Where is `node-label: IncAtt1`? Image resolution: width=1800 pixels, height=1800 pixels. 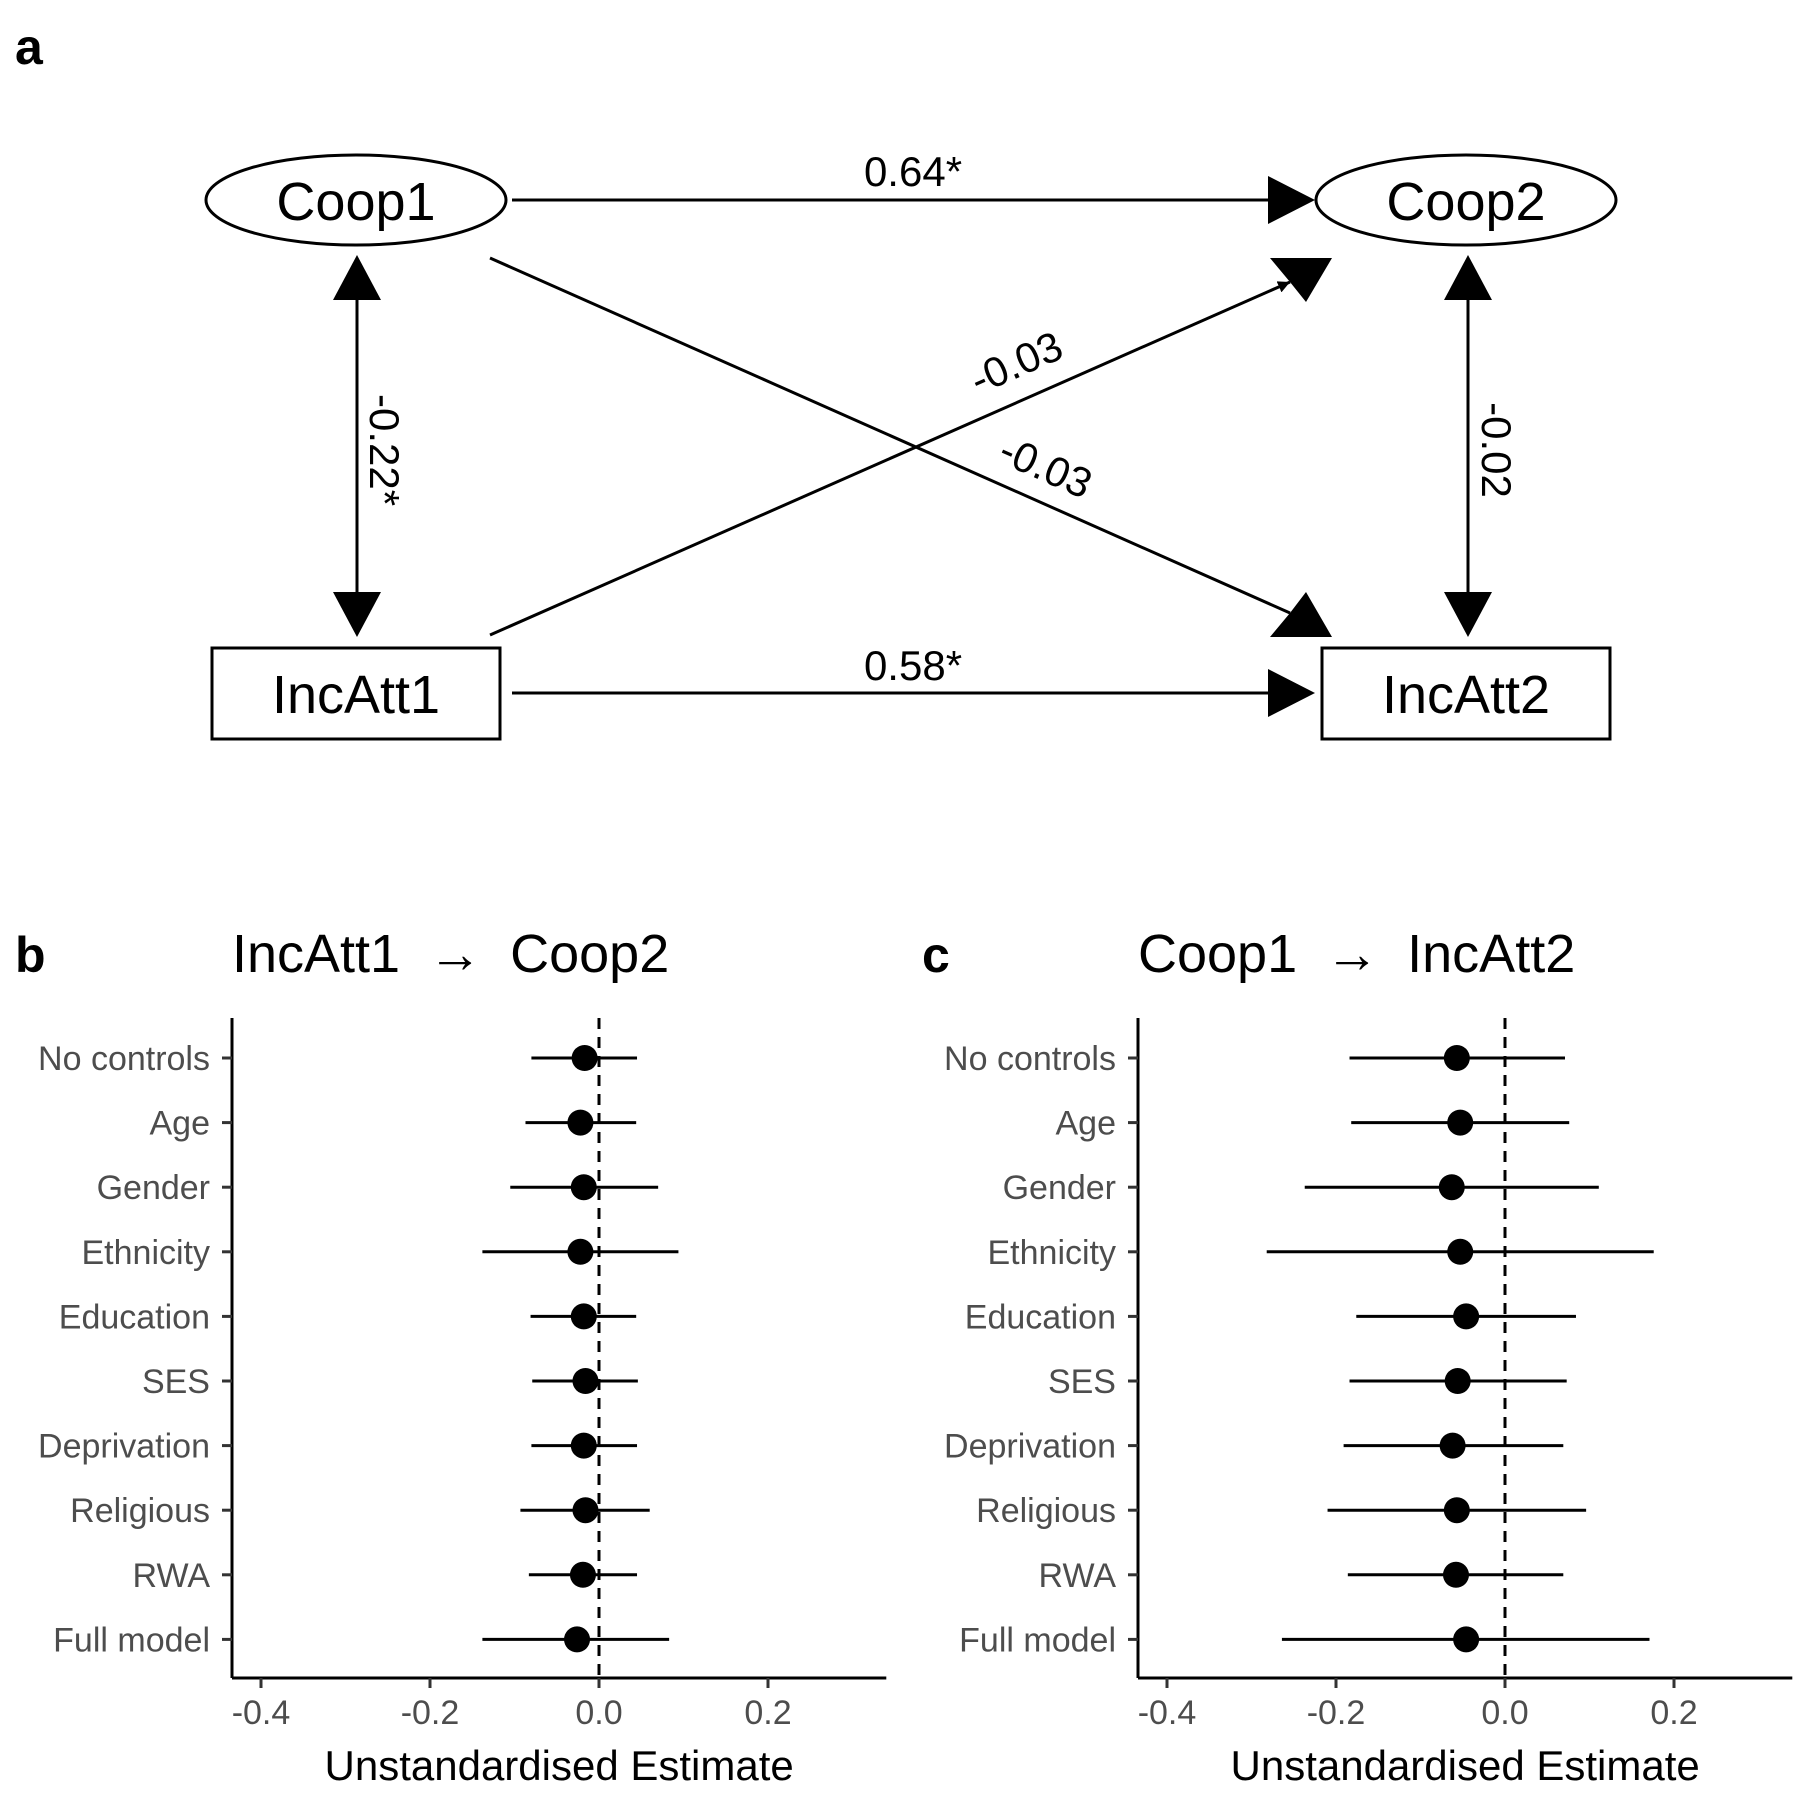 node-label: IncAtt1 is located at coordinates (356, 695).